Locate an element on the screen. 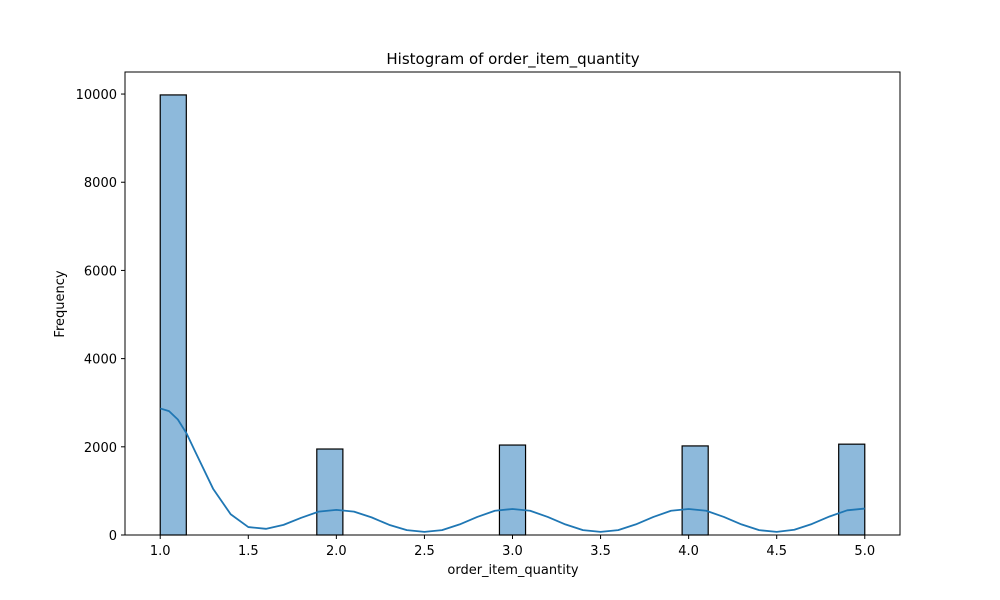 The width and height of the screenshot is (1000, 600). x-tick-label: 4.5 is located at coordinates (776, 551).